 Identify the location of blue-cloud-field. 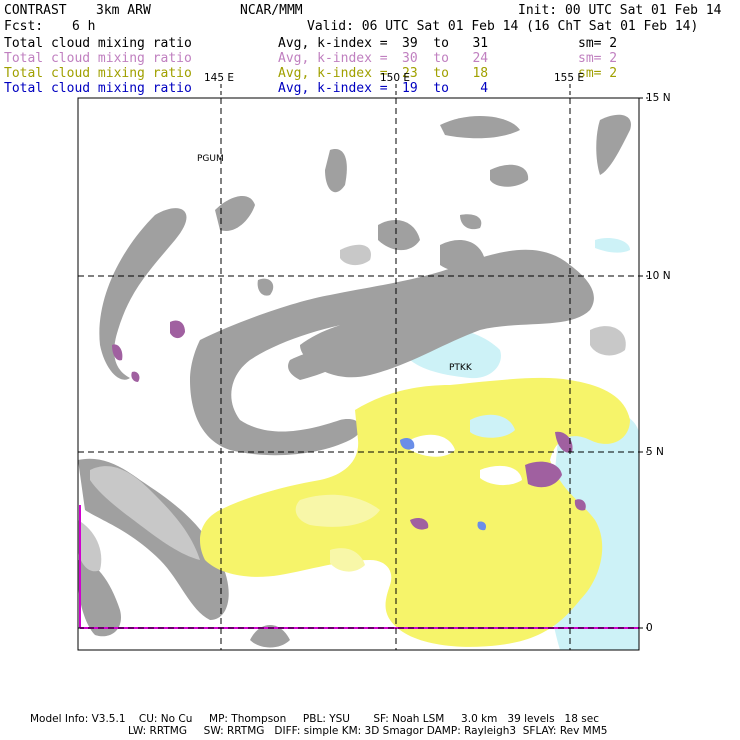
(443, 484).